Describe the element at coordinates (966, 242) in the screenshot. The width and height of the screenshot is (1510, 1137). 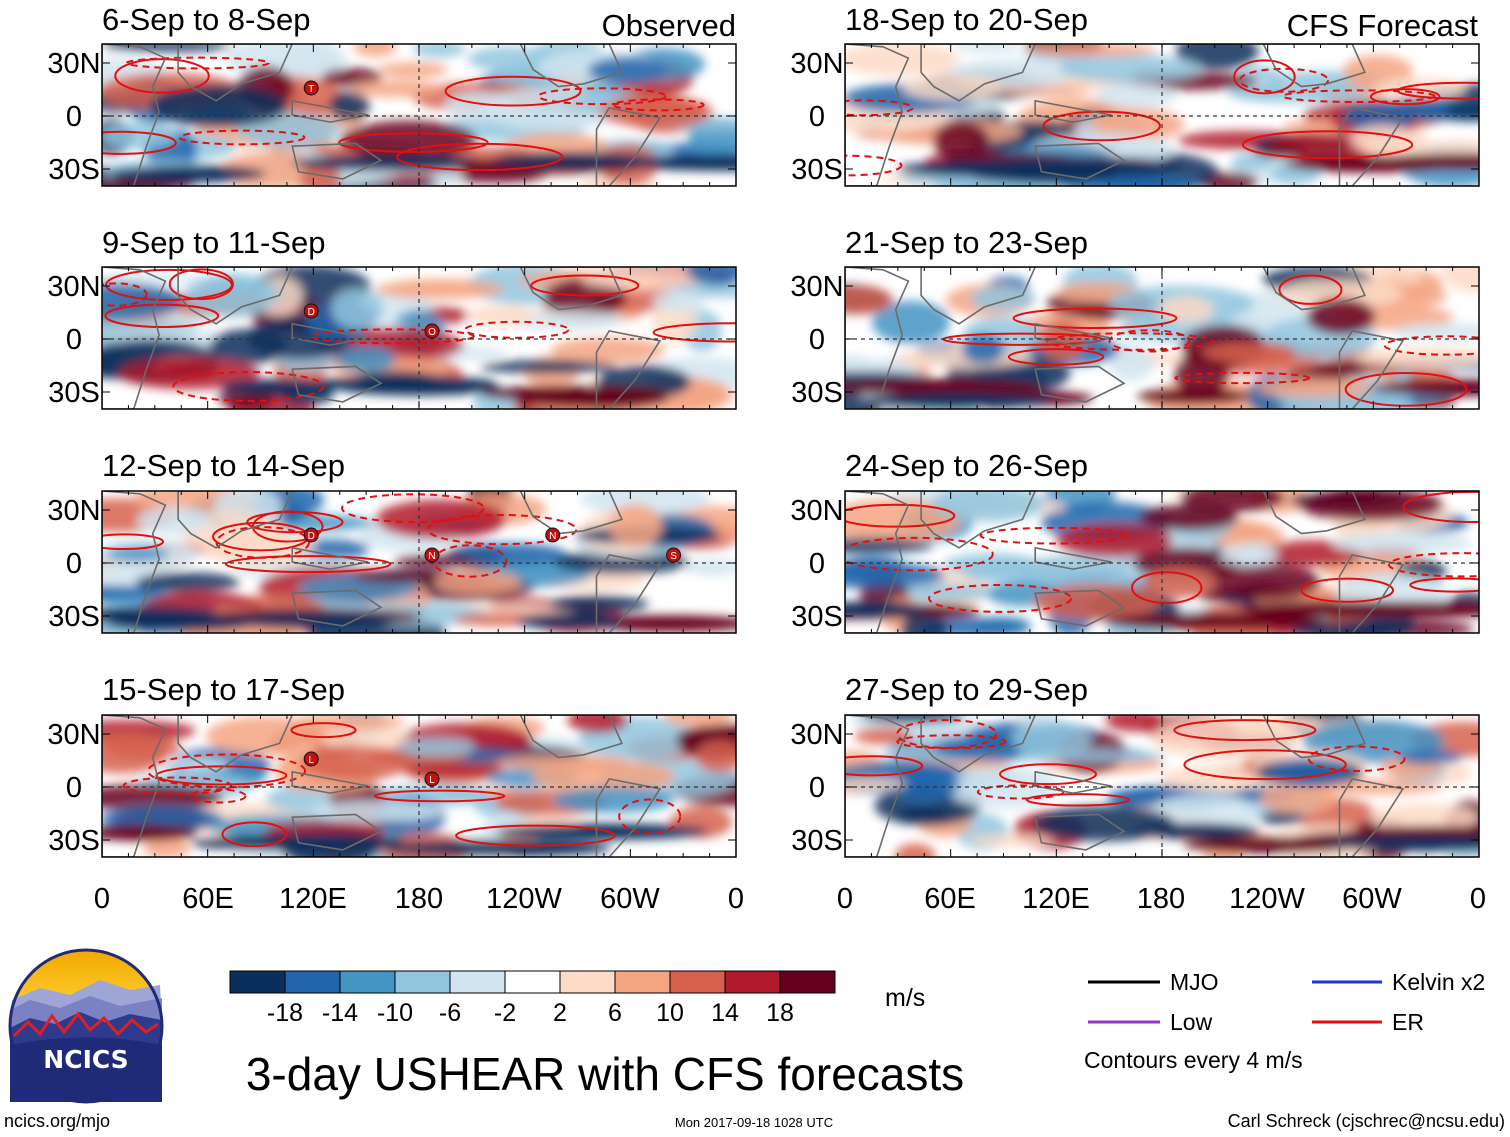
I see `panel-title: 21-Sep to 23-Sep` at that location.